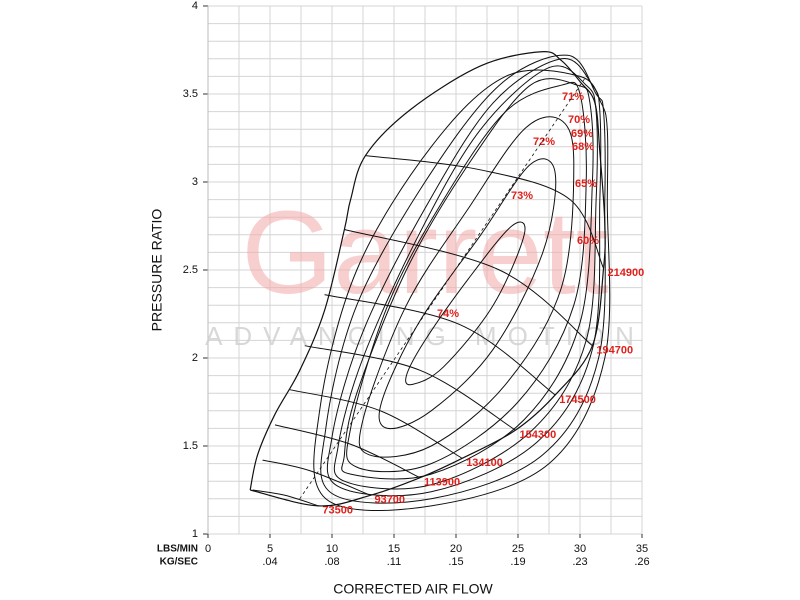 Image resolution: width=800 pixels, height=600 pixels. I want to click on x2-unit-label: KG/SEC, so click(179, 562).